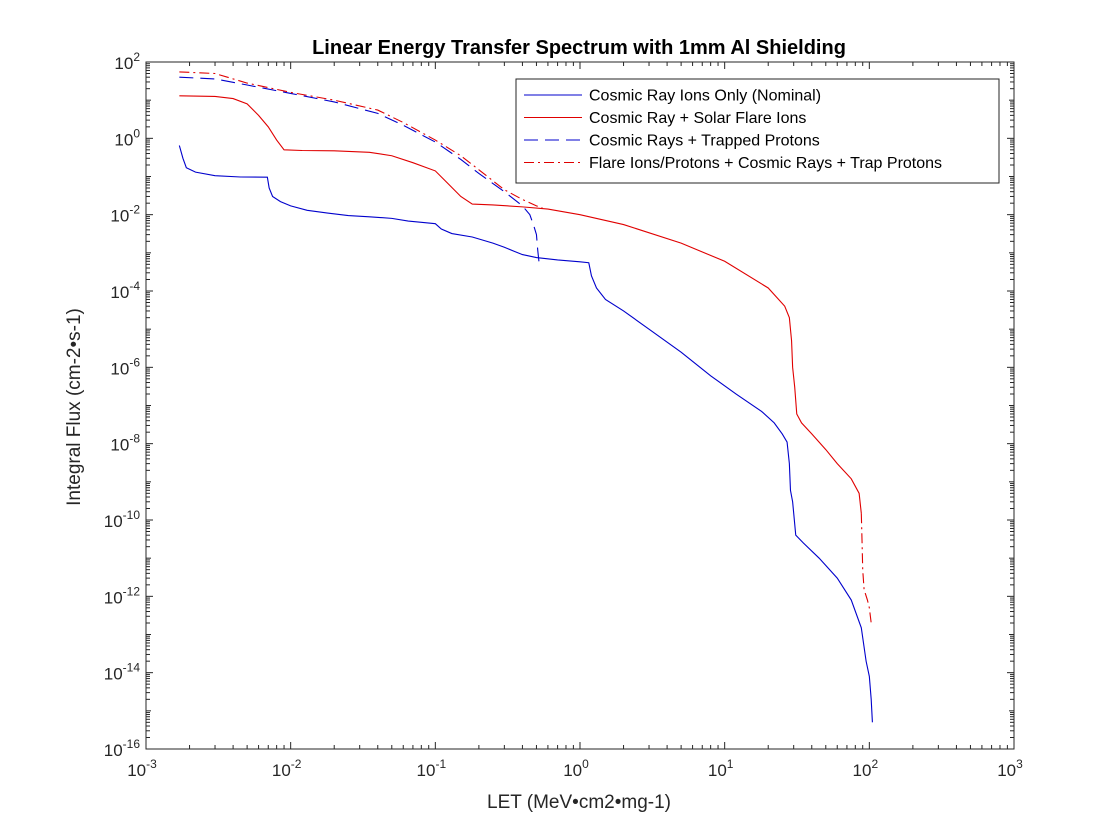  Describe the element at coordinates (730, 764) in the screenshot. I see `tick-exponent: 1` at that location.